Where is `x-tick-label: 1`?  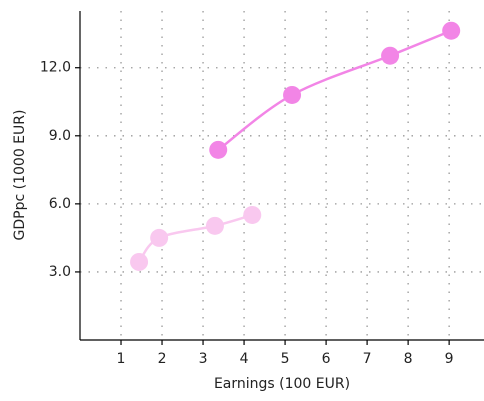
x-tick-label: 1 is located at coordinates (121, 359).